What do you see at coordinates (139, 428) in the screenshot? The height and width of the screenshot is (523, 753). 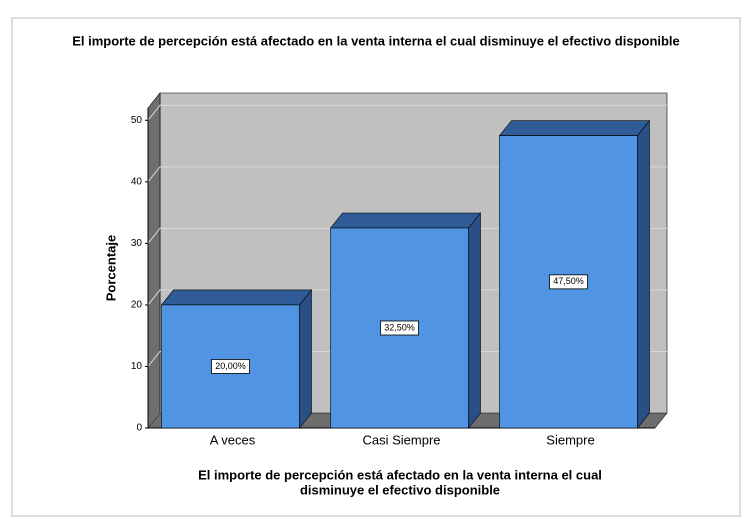 I see `y-tick-label: 0` at bounding box center [139, 428].